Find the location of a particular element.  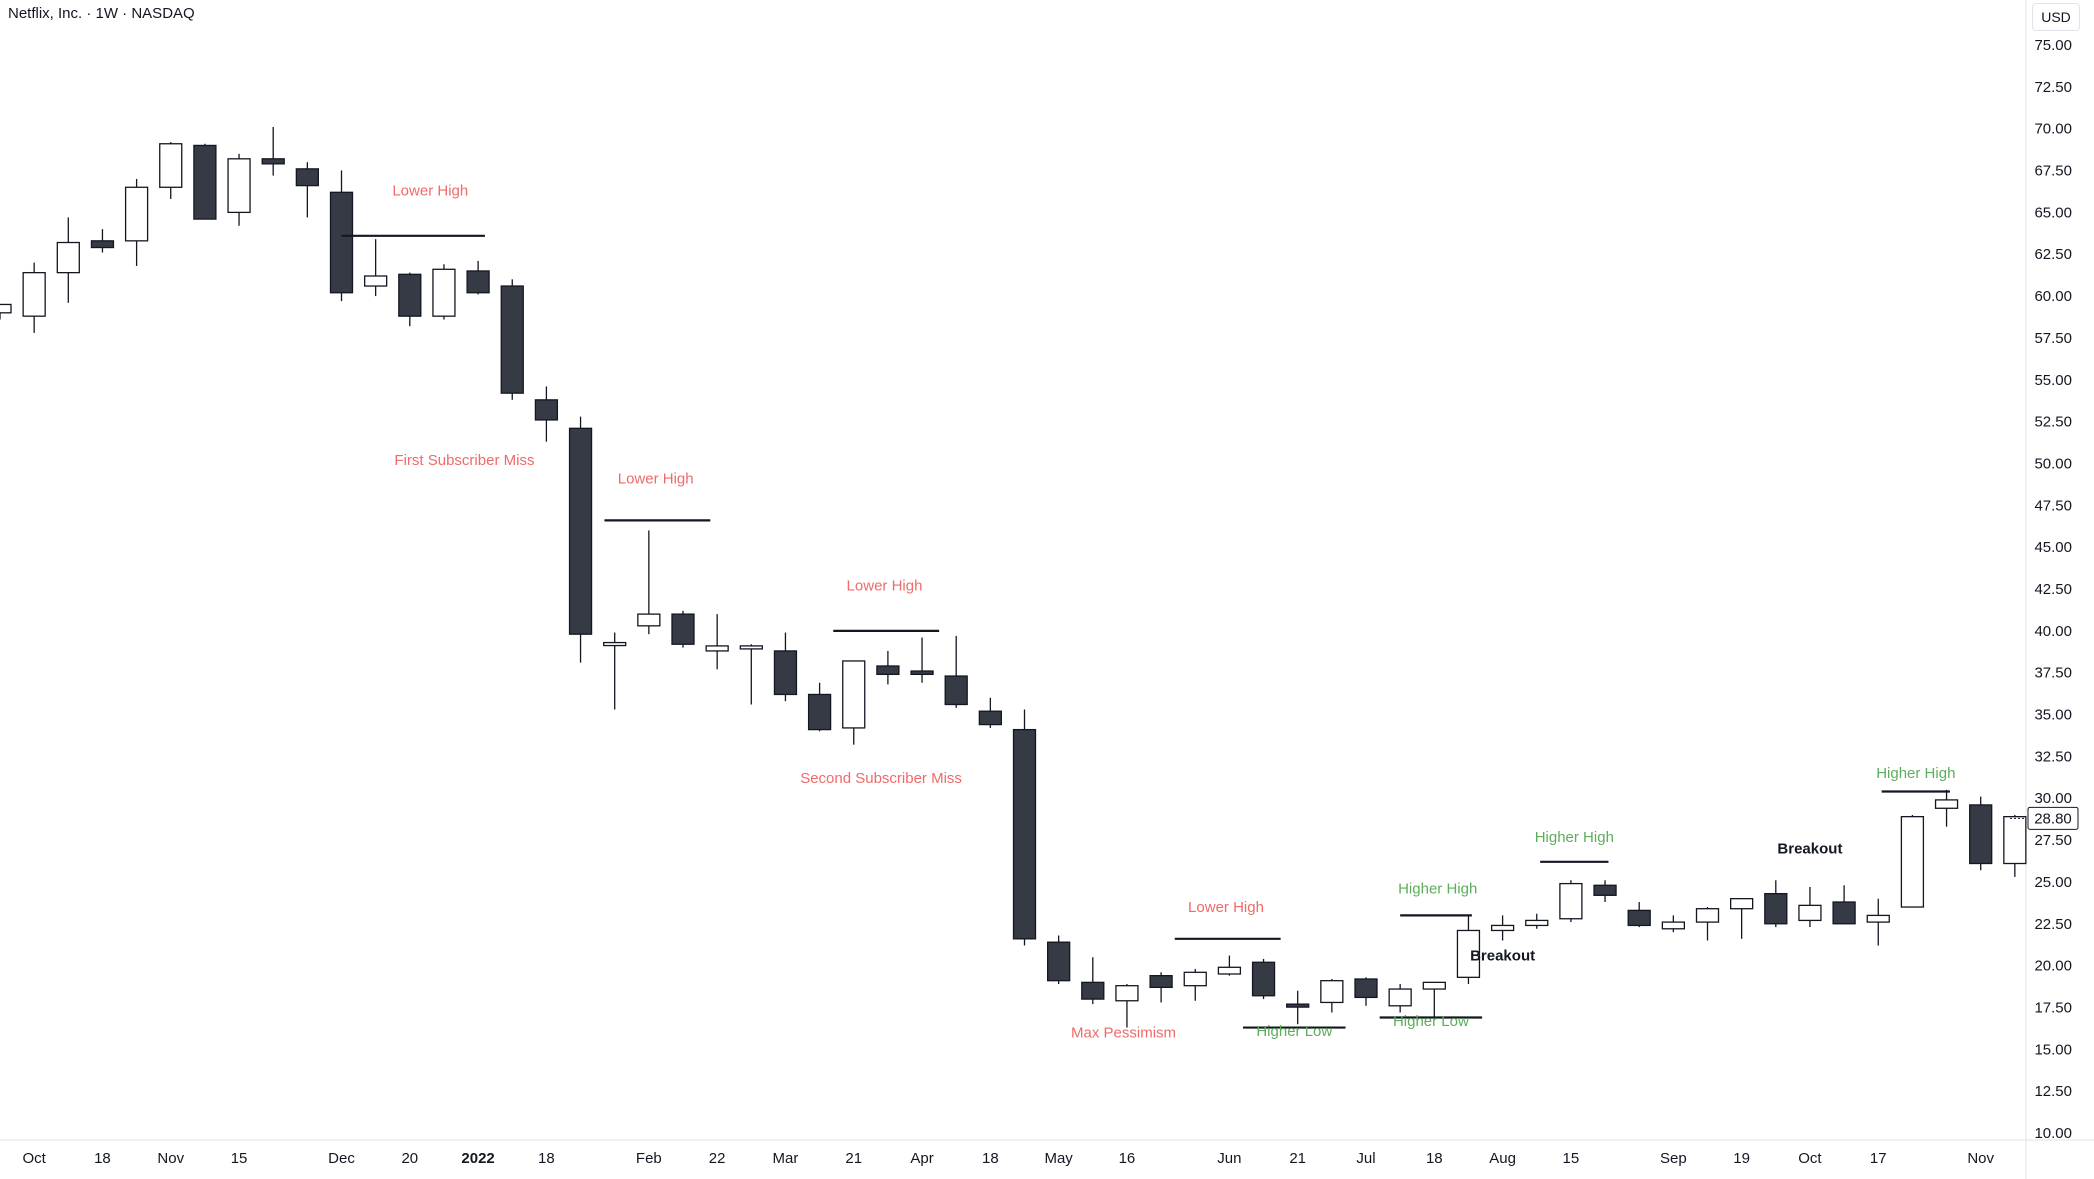

x-tick-label: Nov is located at coordinates (170, 1158).